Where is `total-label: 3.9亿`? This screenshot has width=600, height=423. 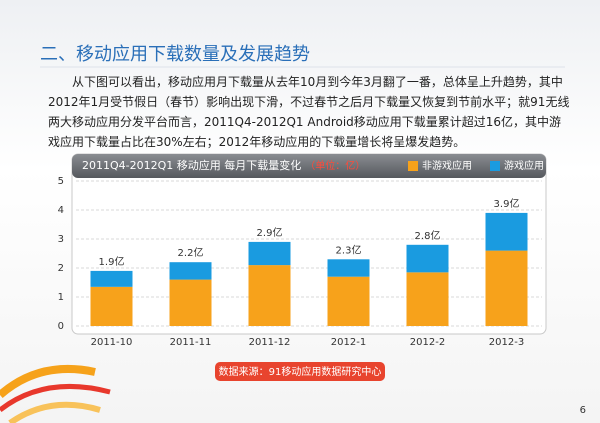
total-label: 3.9亿 is located at coordinates (507, 203).